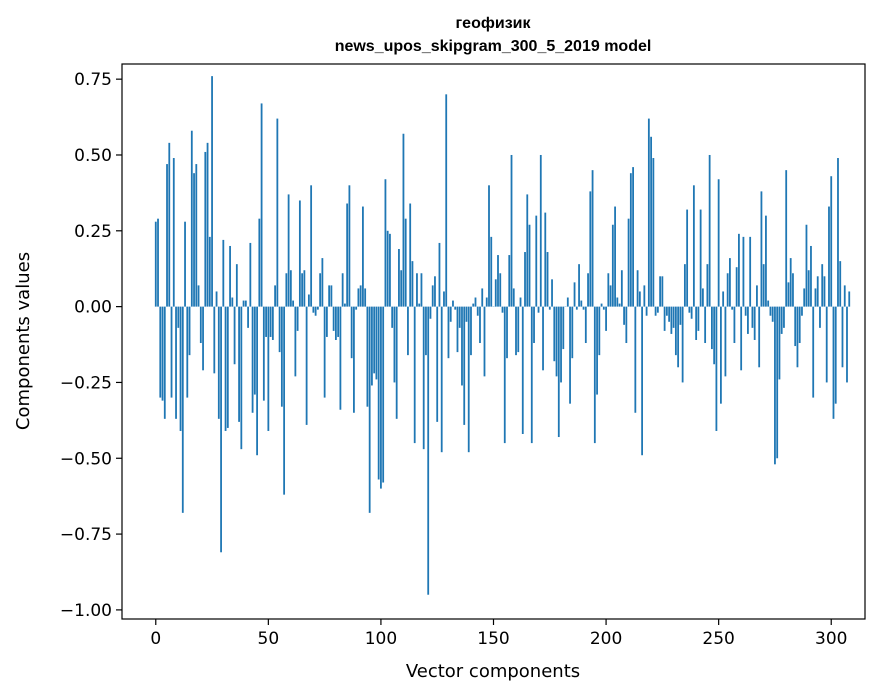 The height and width of the screenshot is (696, 880). What do you see at coordinates (493, 46) in the screenshot?
I see `chart-subtitle: news_upos_skipgram_300_5_2019 model` at bounding box center [493, 46].